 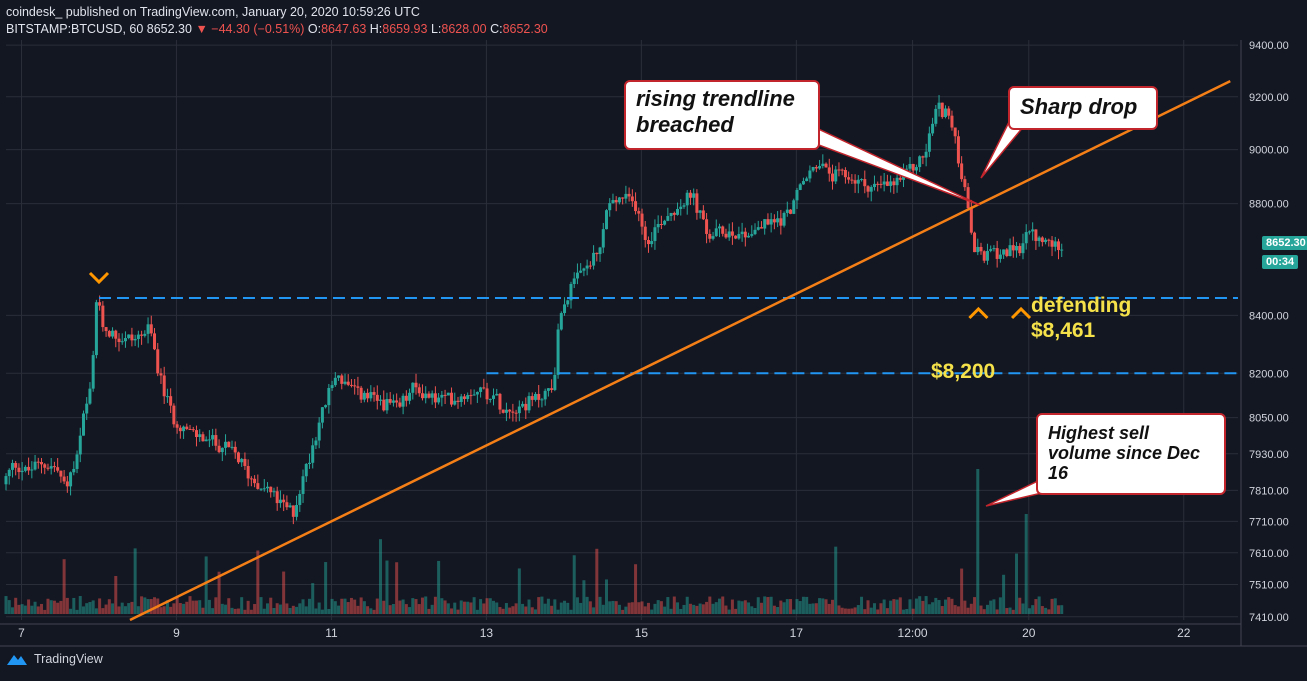 I want to click on callout-sharp-drop-text: Sharp drop, so click(x=1079, y=106).